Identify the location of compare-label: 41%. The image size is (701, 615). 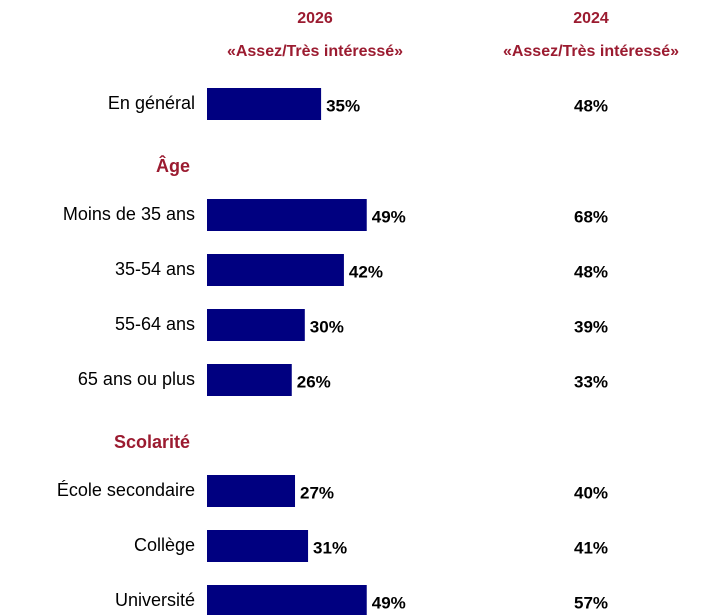
(591, 547).